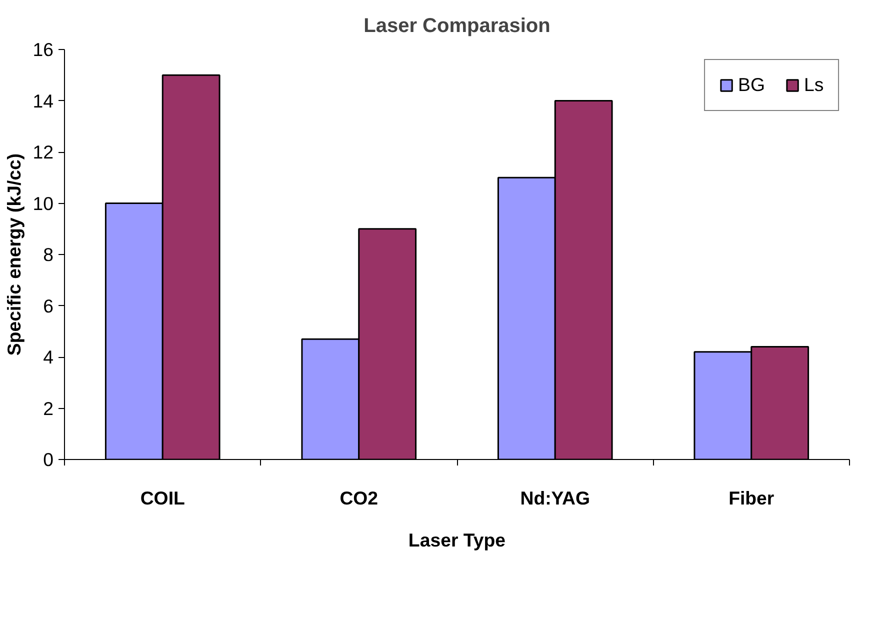 The image size is (885, 627). What do you see at coordinates (162, 498) in the screenshot?
I see `x-tick-label: COIL` at bounding box center [162, 498].